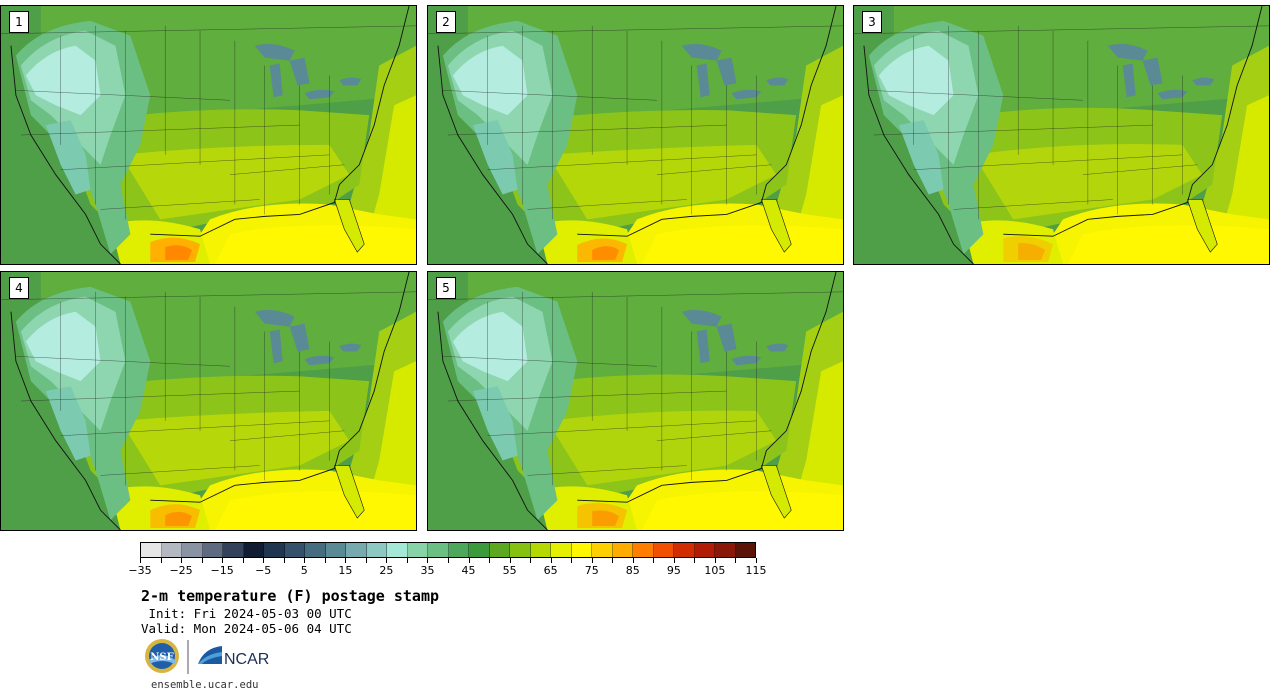  What do you see at coordinates (427, 570) in the screenshot?
I see `colorbar-tick-label: 35` at bounding box center [427, 570].